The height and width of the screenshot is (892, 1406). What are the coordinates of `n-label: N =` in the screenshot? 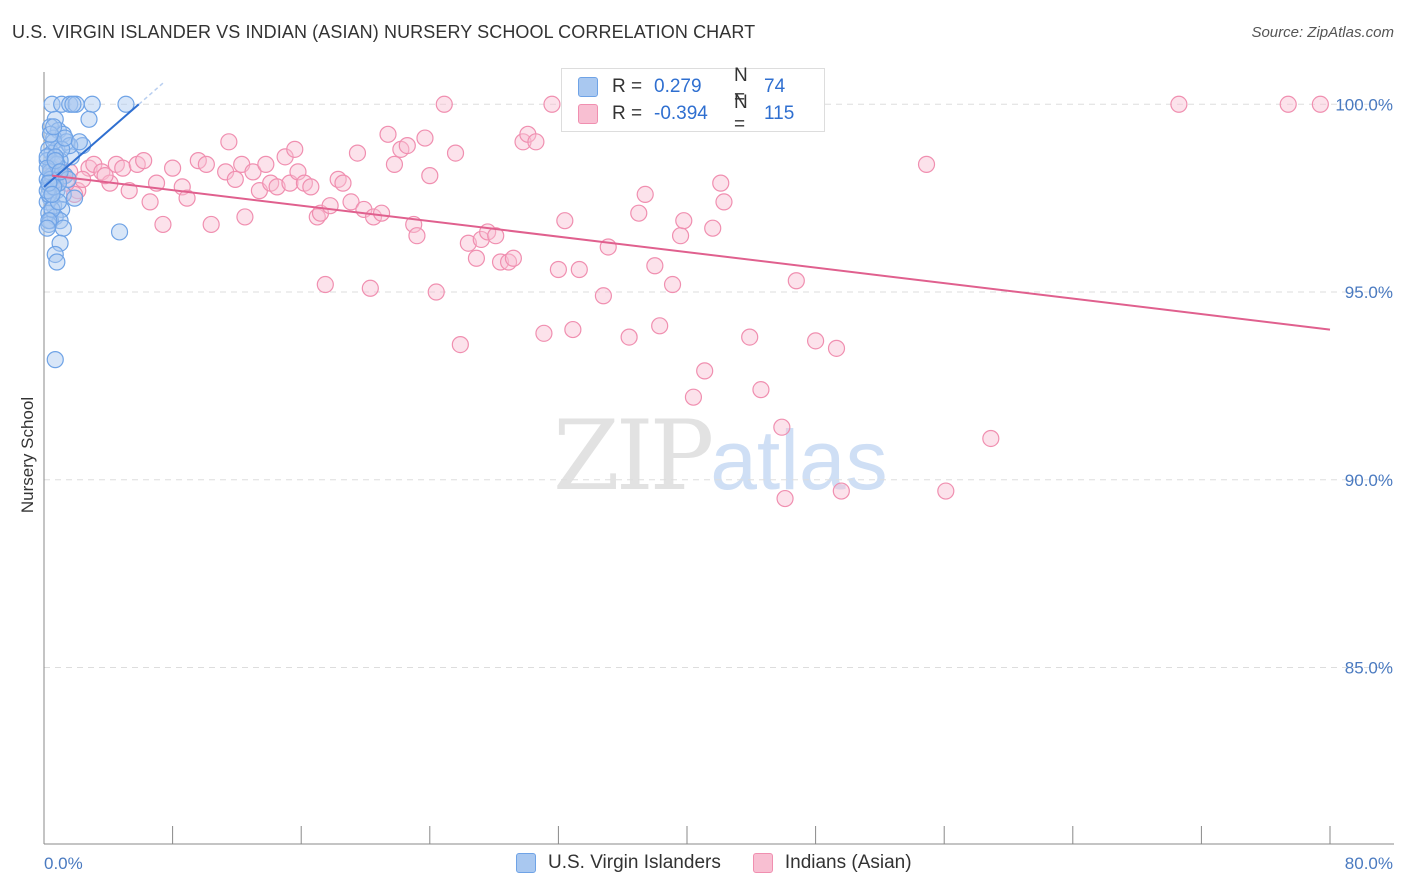 It's located at (741, 86).